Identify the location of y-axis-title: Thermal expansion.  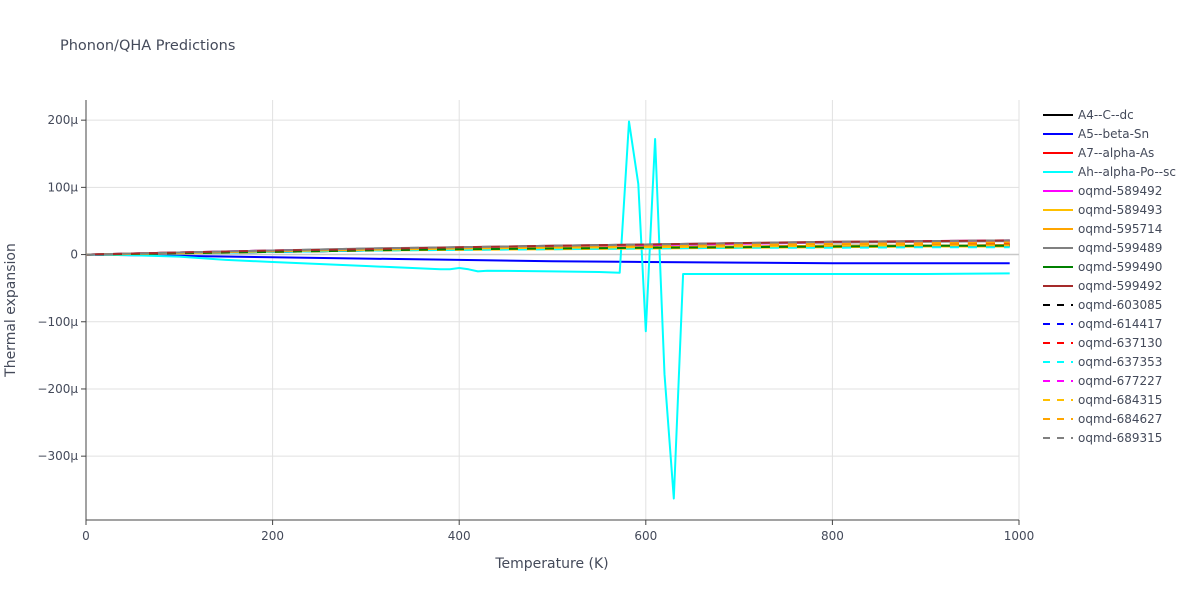
(11, 310).